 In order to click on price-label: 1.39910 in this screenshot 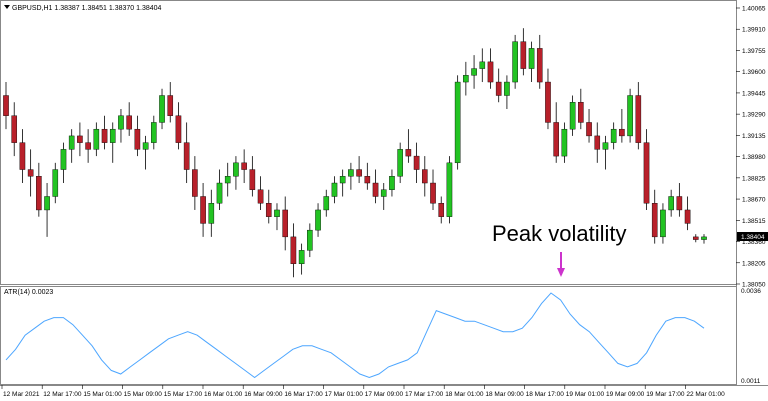, I will do `click(754, 30)`.